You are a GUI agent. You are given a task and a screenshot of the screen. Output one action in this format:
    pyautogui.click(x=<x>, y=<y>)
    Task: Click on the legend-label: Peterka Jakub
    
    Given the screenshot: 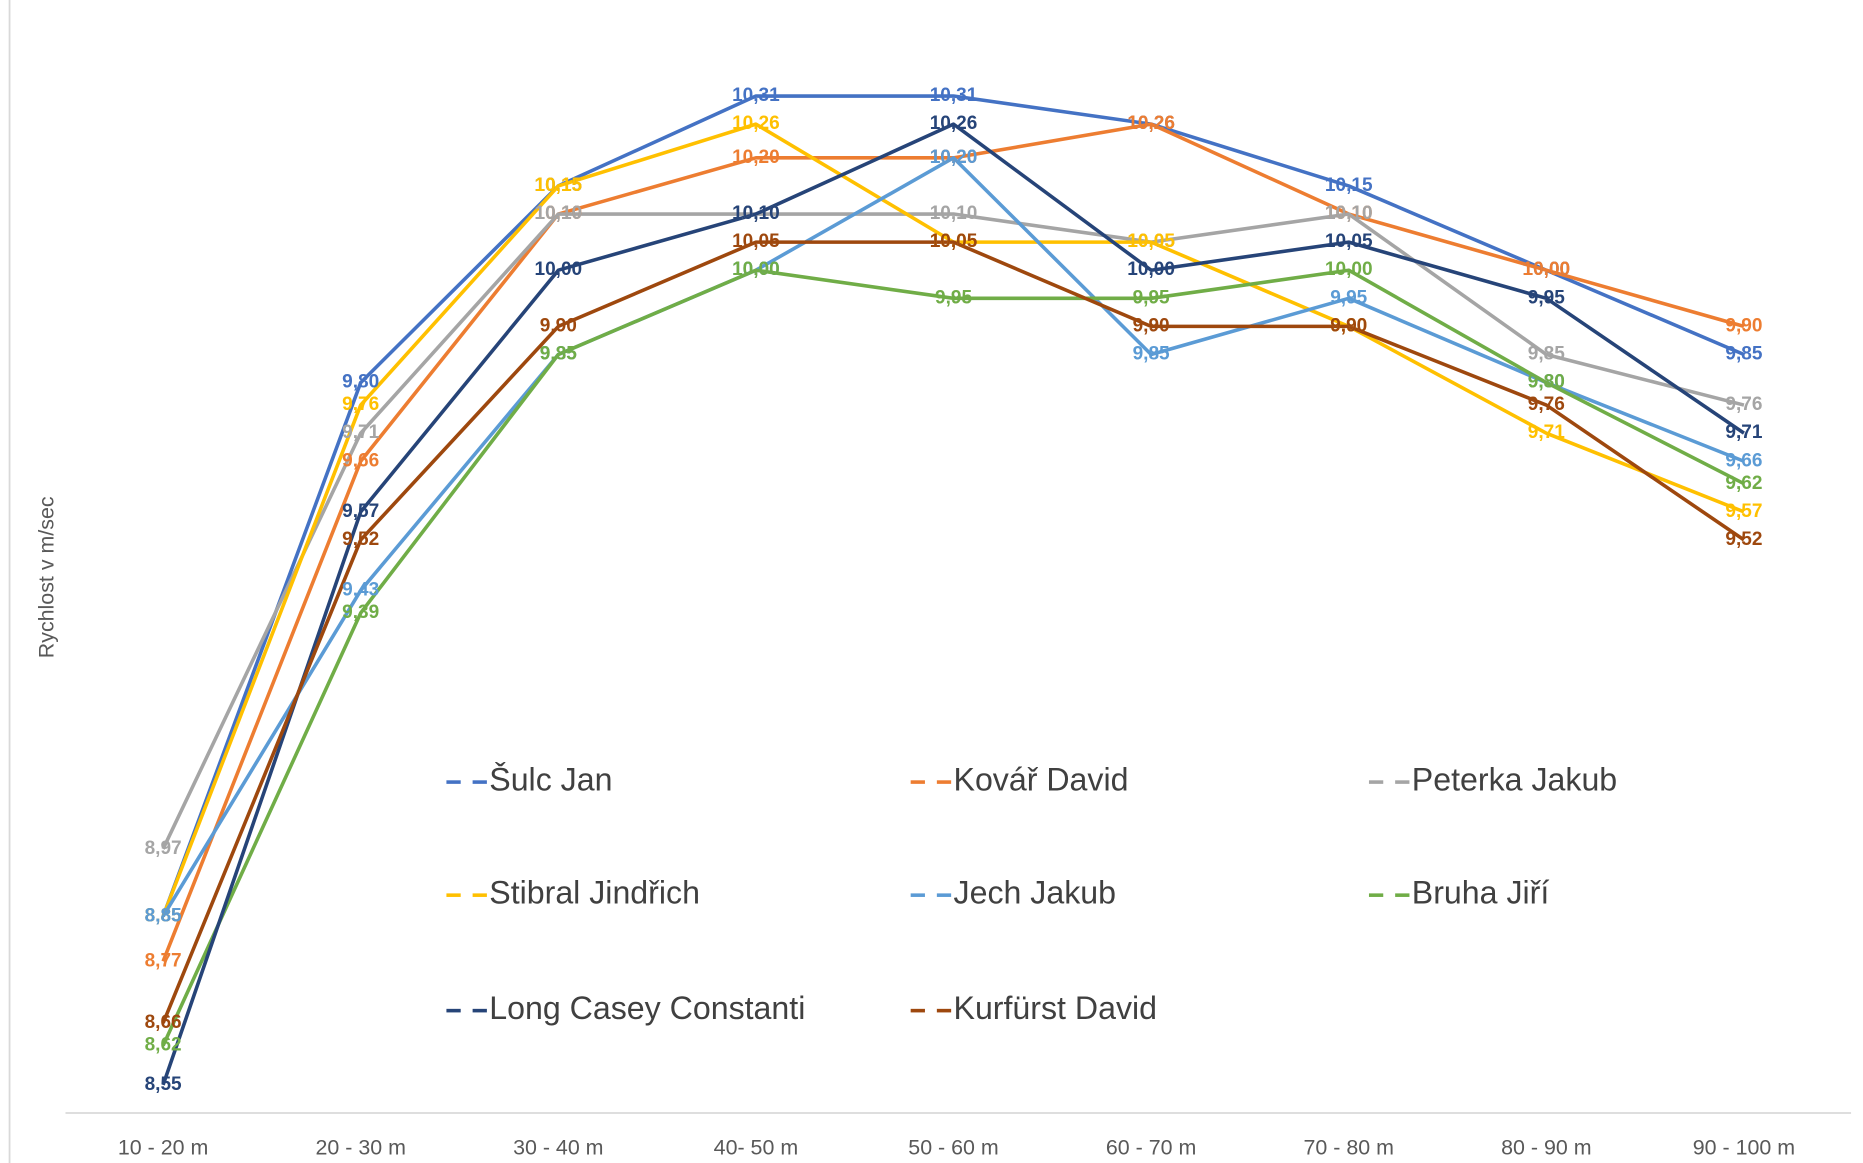 What is the action you would take?
    pyautogui.click(x=1514, y=780)
    